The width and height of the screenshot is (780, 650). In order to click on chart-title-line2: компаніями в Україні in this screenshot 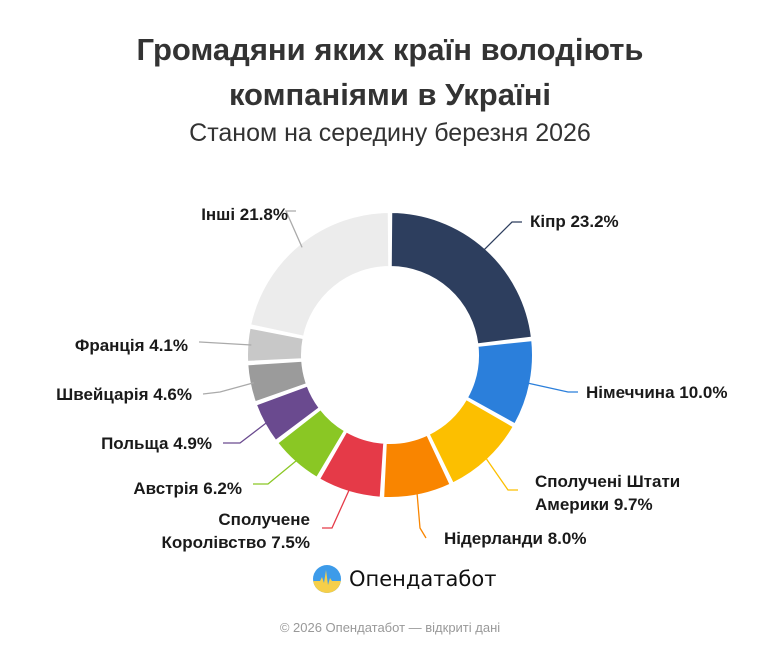, I will do `click(390, 94)`.